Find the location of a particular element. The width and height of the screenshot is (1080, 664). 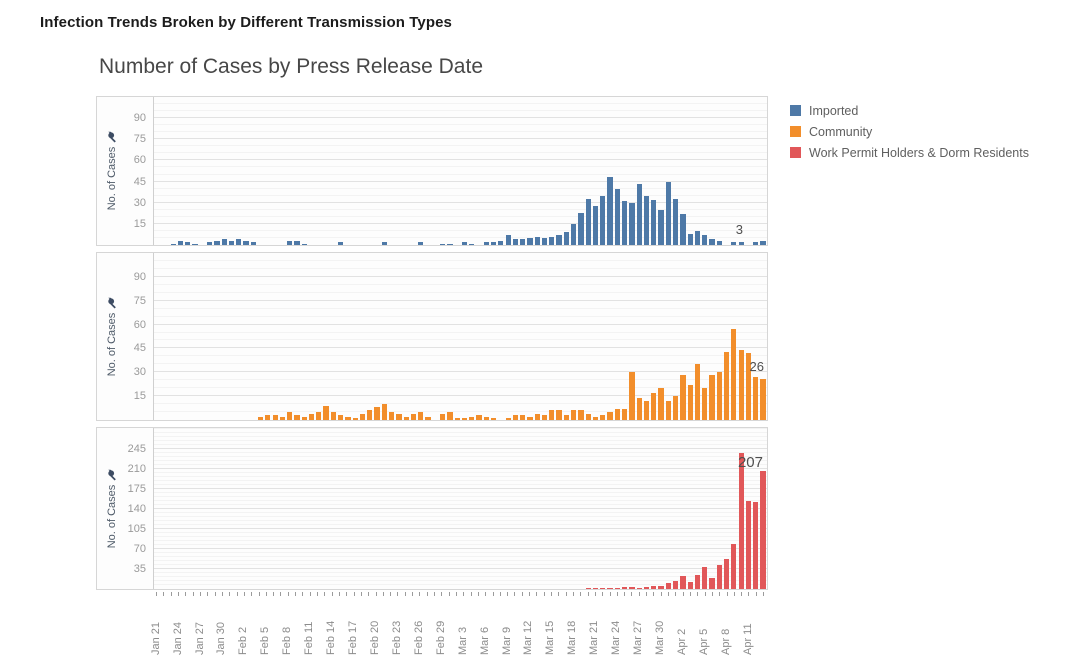

legend-item-community: Community is located at coordinates (935, 132).